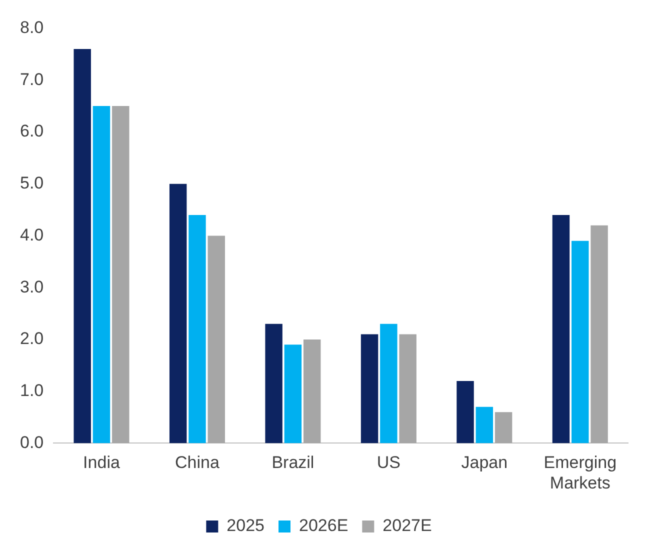 Image resolution: width=646 pixels, height=553 pixels. What do you see at coordinates (32, 390) in the screenshot?
I see `y-tick-label: 1.0` at bounding box center [32, 390].